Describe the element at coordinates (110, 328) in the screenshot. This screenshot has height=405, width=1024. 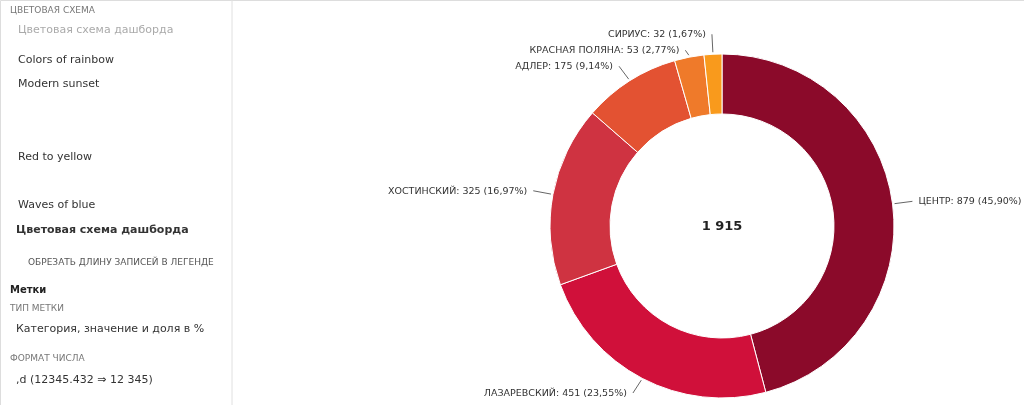
I see `text: Категория, значение и доля в %` at that location.